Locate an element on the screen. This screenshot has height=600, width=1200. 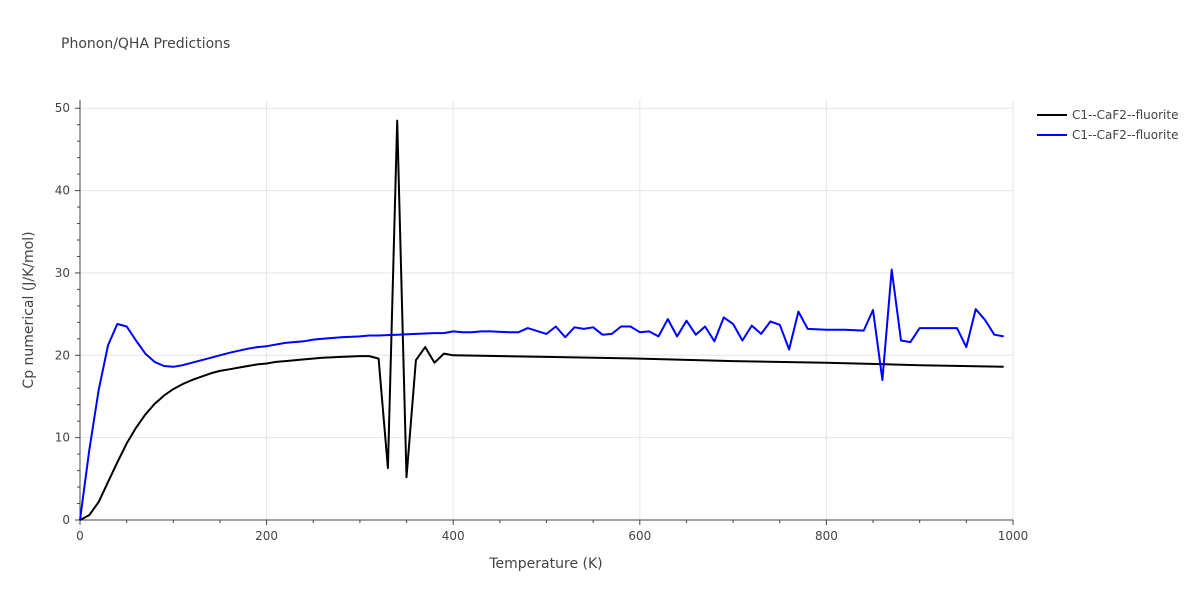
x-axis-title: Temperature (K) is located at coordinates (545, 564).